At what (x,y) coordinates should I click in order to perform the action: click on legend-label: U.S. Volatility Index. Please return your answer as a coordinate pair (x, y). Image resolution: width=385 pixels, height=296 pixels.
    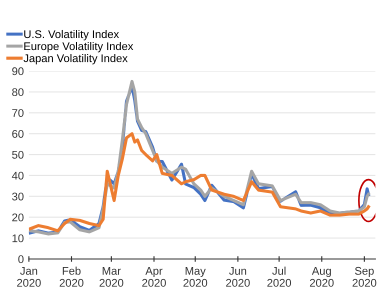
    Looking at the image, I should click on (71, 35).